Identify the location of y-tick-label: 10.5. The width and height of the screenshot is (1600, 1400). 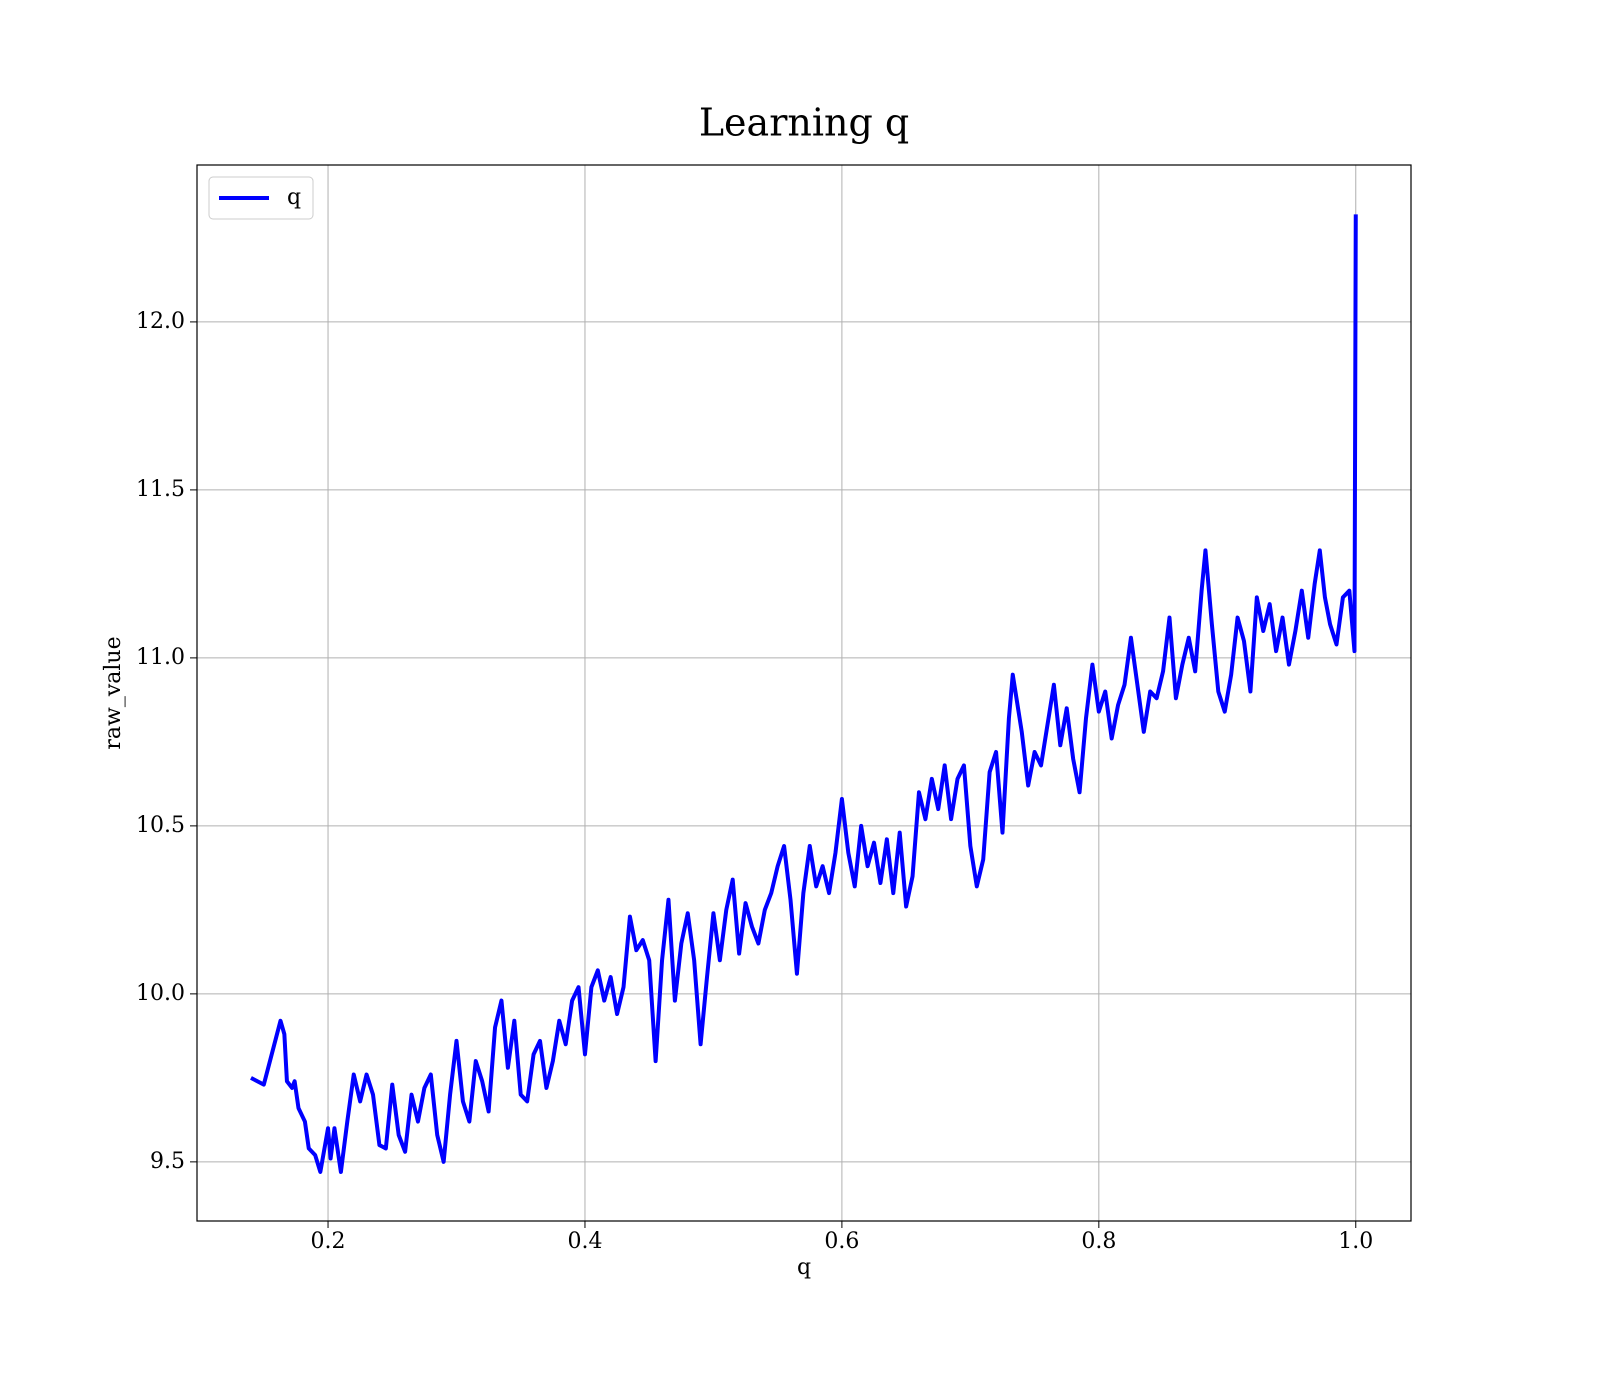
(160, 825).